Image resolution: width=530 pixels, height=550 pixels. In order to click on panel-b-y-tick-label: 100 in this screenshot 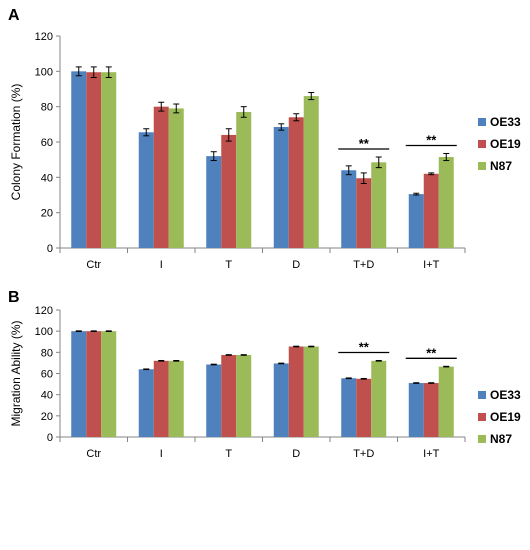, I will do `click(44, 332)`.